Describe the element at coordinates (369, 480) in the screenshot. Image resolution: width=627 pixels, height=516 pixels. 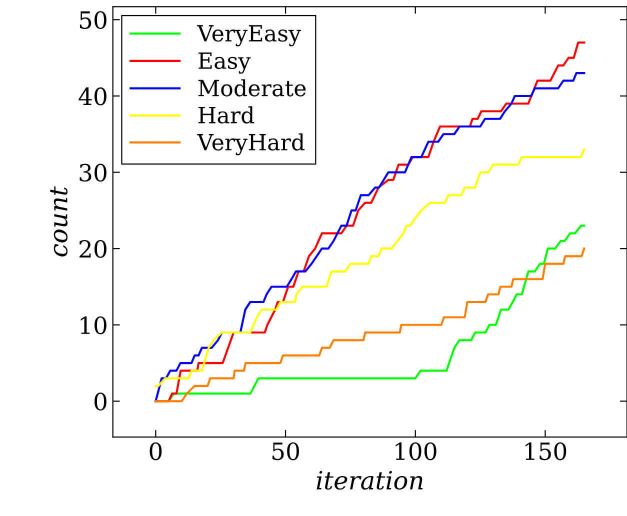
I see `x-axis-title: iteration` at that location.